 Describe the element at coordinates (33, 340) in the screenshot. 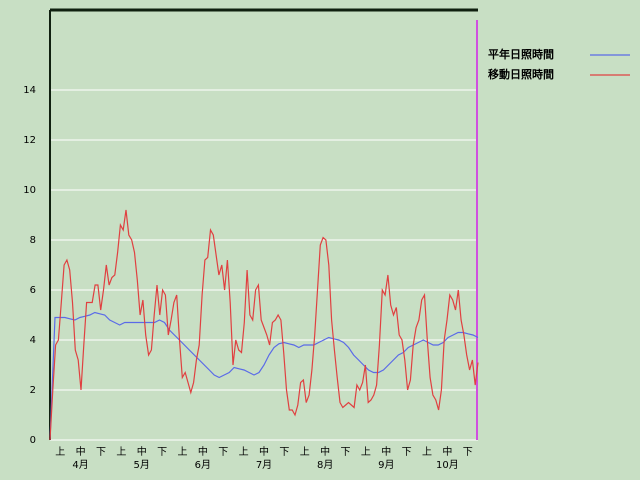

I see `y-tick-label: 4` at that location.